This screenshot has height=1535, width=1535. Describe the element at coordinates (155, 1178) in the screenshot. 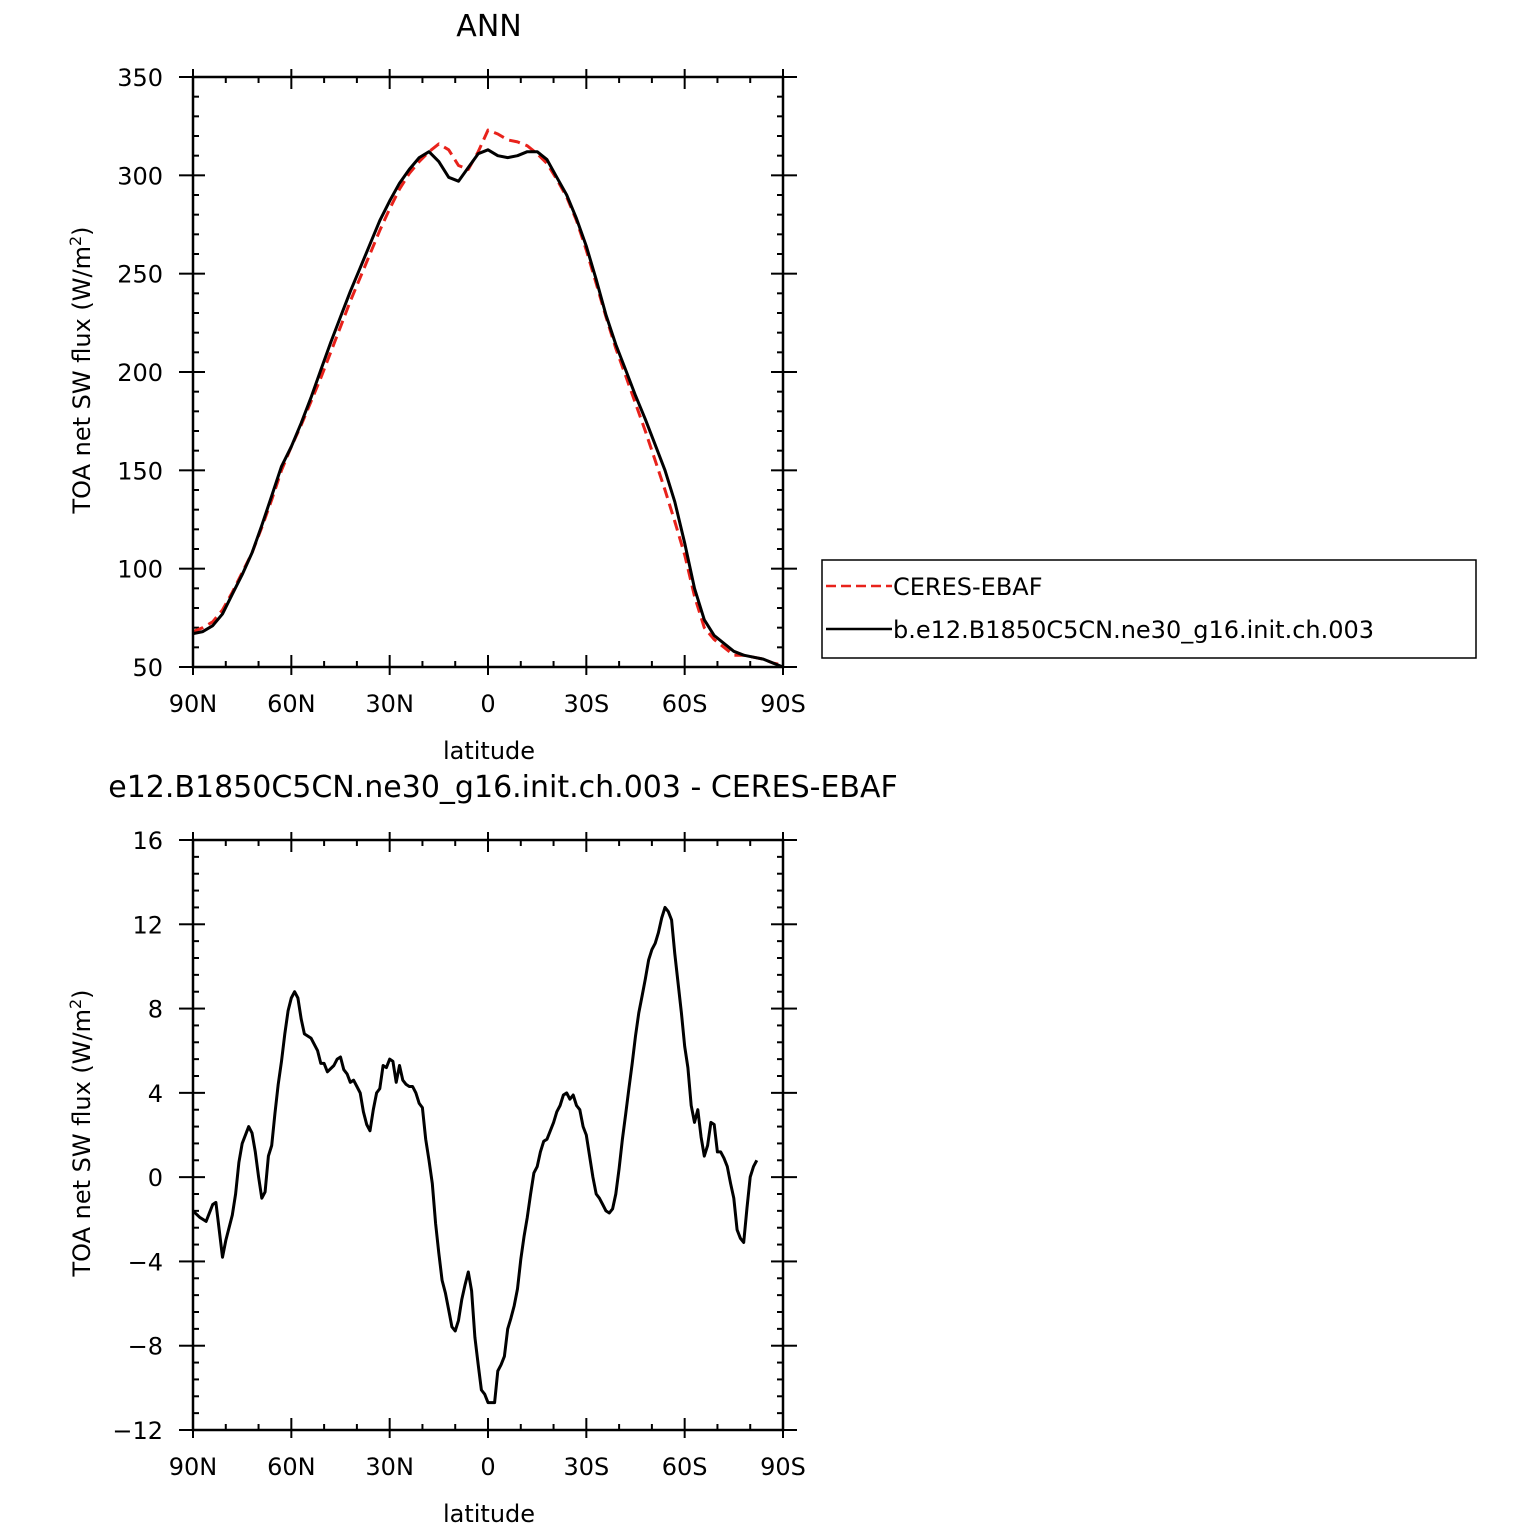

I see `bottom-y-tick-label: 0` at that location.